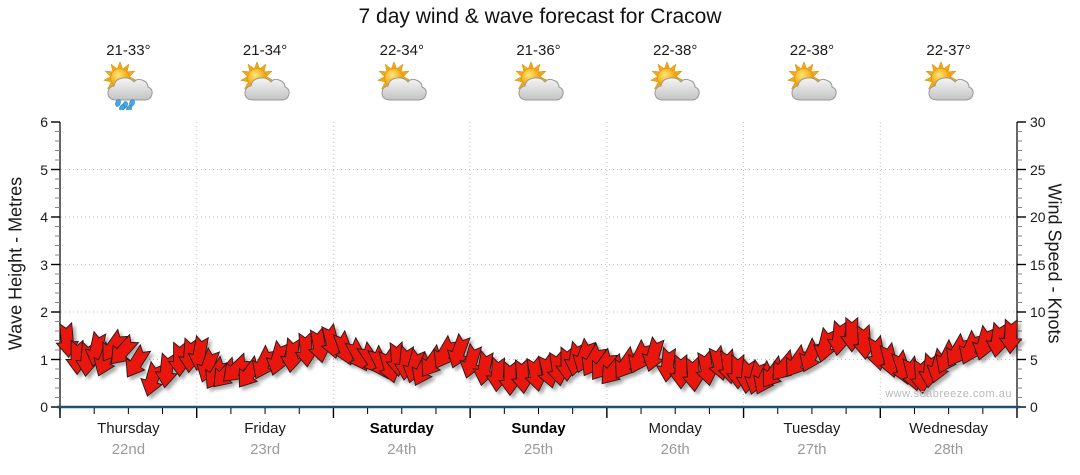 Image resolution: width=1080 pixels, height=475 pixels. Describe the element at coordinates (265, 428) in the screenshot. I see `day-name: Friday` at that location.